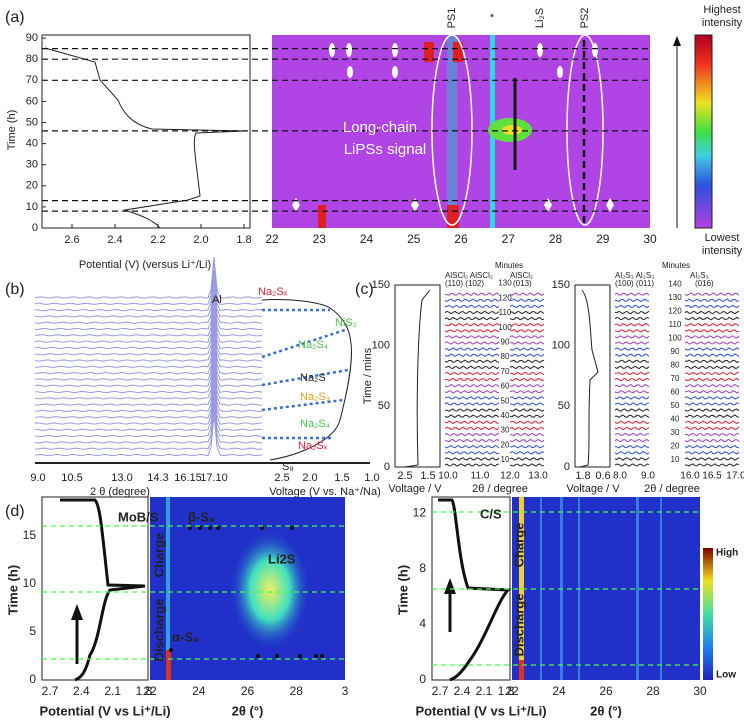 The width and height of the screenshot is (744, 723). Describe the element at coordinates (452, 18) in the screenshot. I see `peak-label: PS1` at that location.